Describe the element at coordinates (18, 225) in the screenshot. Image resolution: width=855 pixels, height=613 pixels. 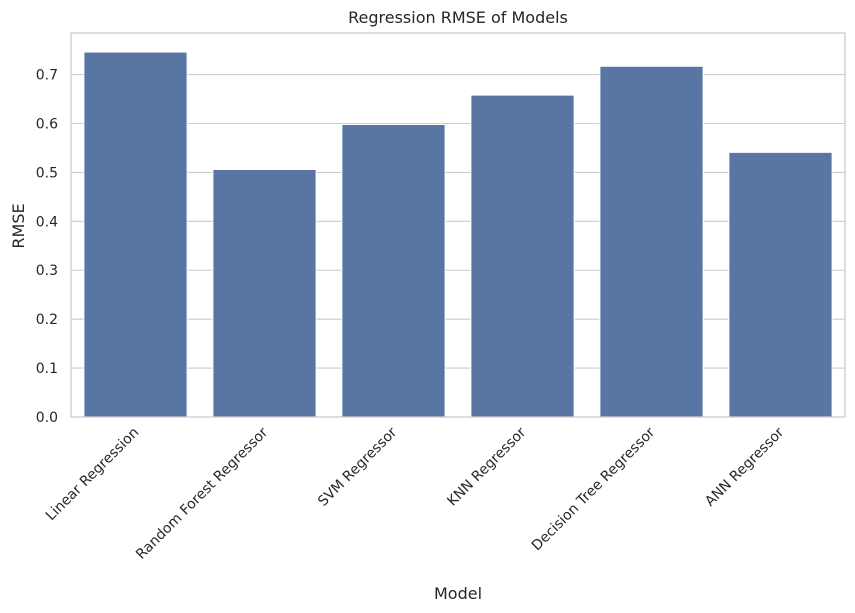
I see `y-axis-title: RMSE` at that location.